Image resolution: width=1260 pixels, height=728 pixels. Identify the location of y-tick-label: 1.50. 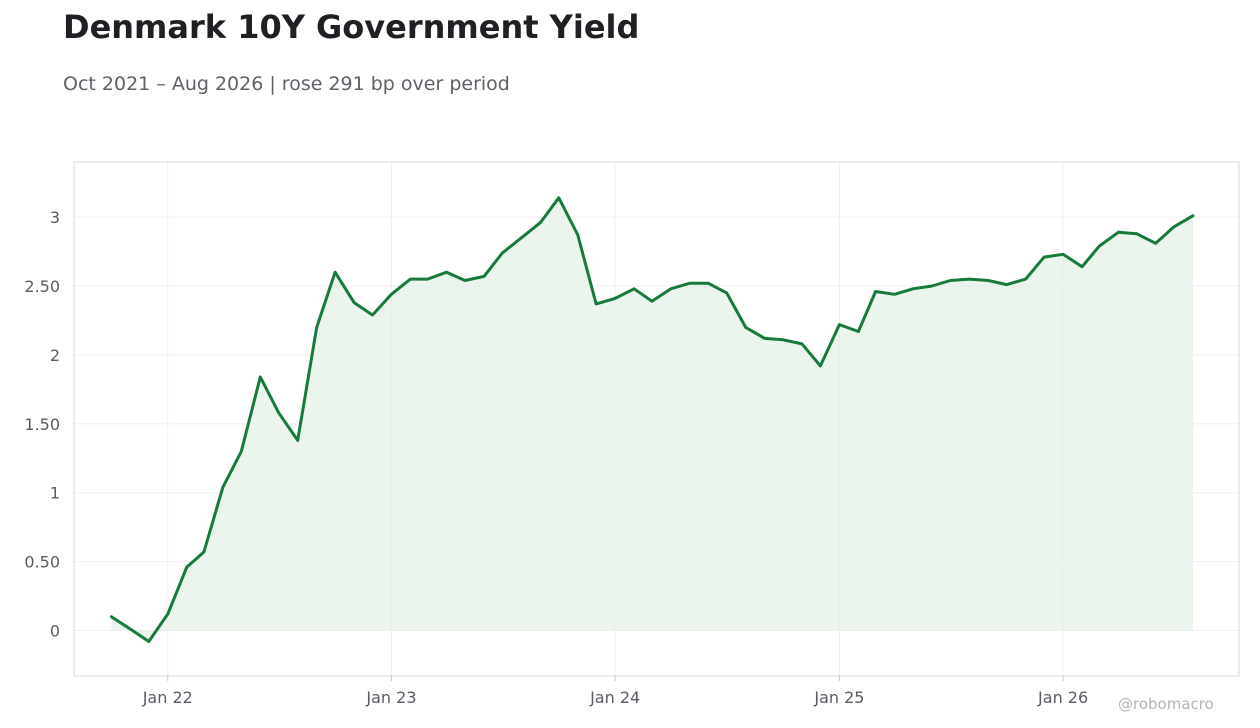
(42, 424).